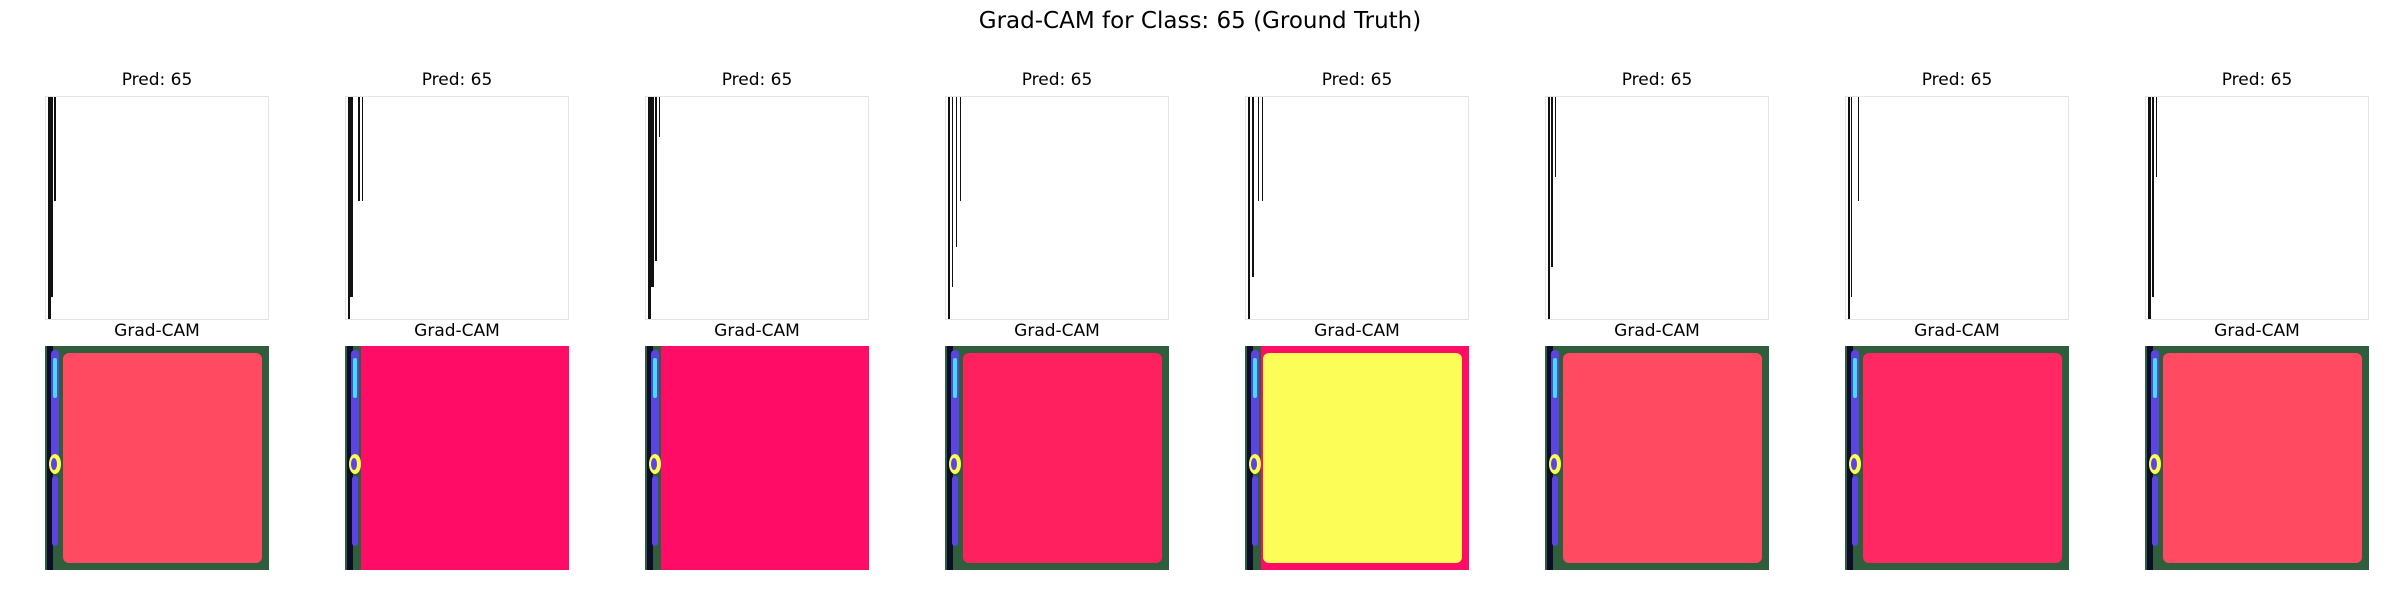 This screenshot has height=600, width=2400. What do you see at coordinates (1200, 21) in the screenshot?
I see `figure-title: Grad-CAM for Class: 65 (Ground Truth)` at bounding box center [1200, 21].